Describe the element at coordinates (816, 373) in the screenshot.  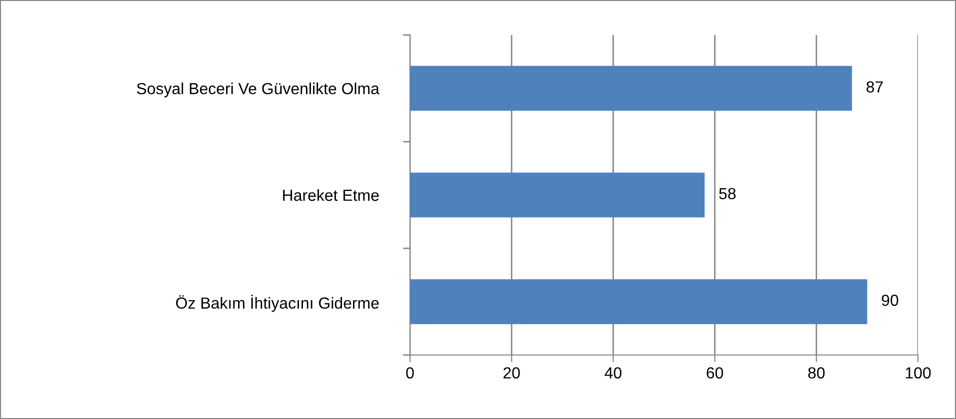
I see `x-tick-label: 80` at that location.